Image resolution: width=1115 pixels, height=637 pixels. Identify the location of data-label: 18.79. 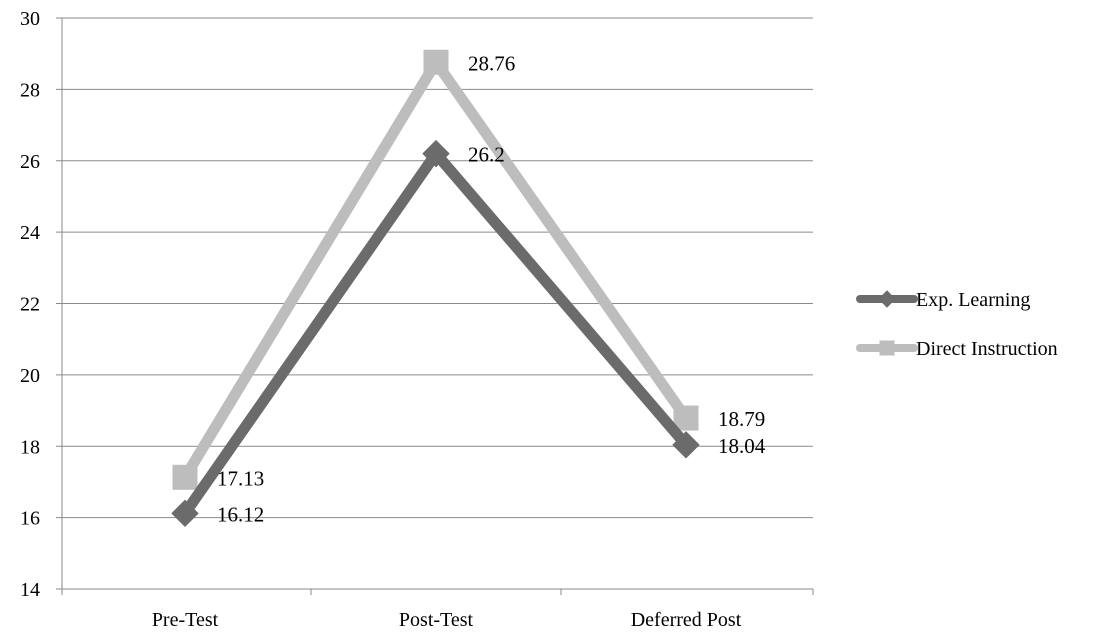
(741, 419).